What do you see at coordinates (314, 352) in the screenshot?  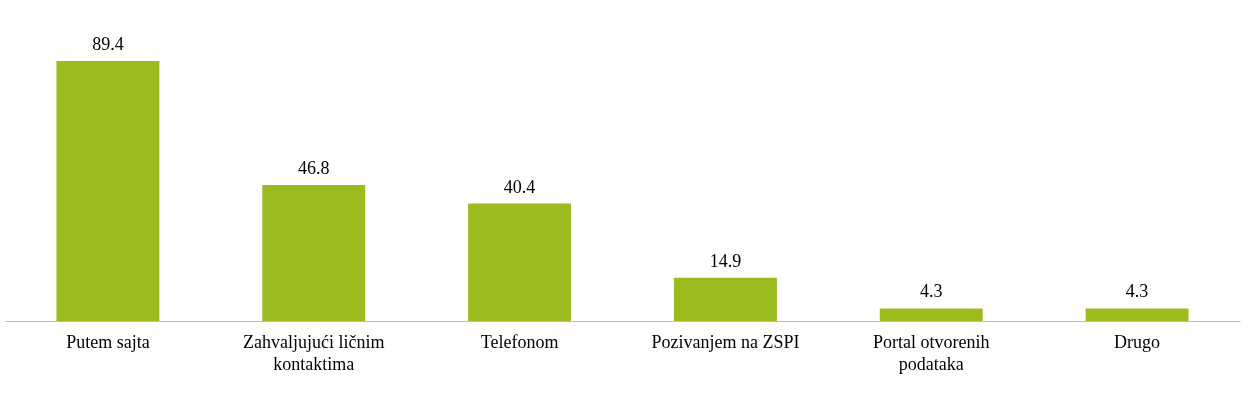 I see `x-tick-label: Zahvaljujući ličnim kontaktima` at bounding box center [314, 352].